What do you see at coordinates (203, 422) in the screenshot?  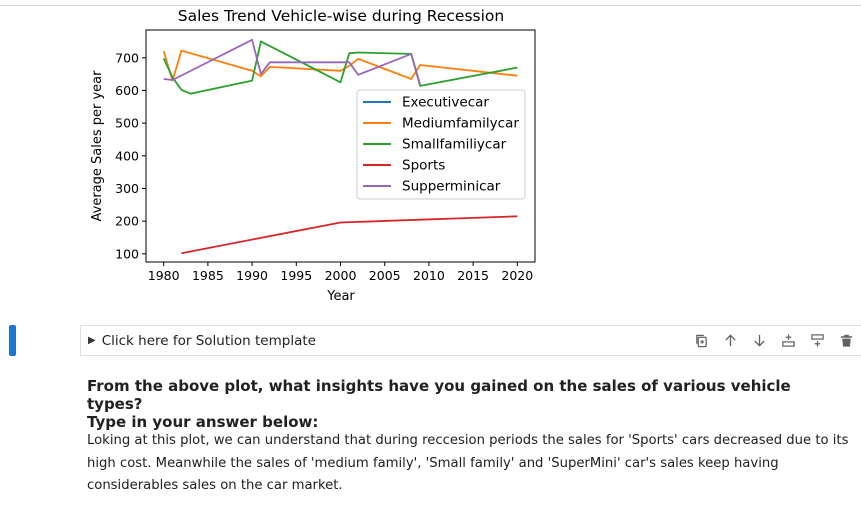 I see `question-heading-line2: Type in your answer below:` at bounding box center [203, 422].